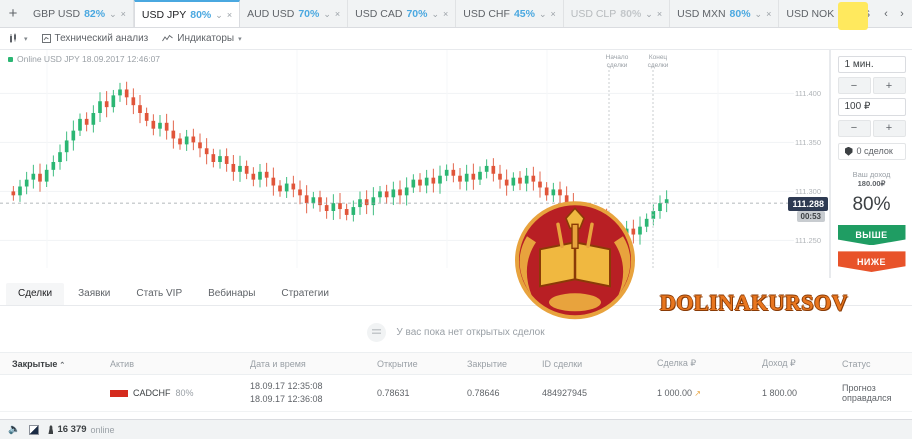 This screenshot has width=912, height=439. Describe the element at coordinates (854, 128) in the screenshot. I see `amount-minus-button: −` at that location.